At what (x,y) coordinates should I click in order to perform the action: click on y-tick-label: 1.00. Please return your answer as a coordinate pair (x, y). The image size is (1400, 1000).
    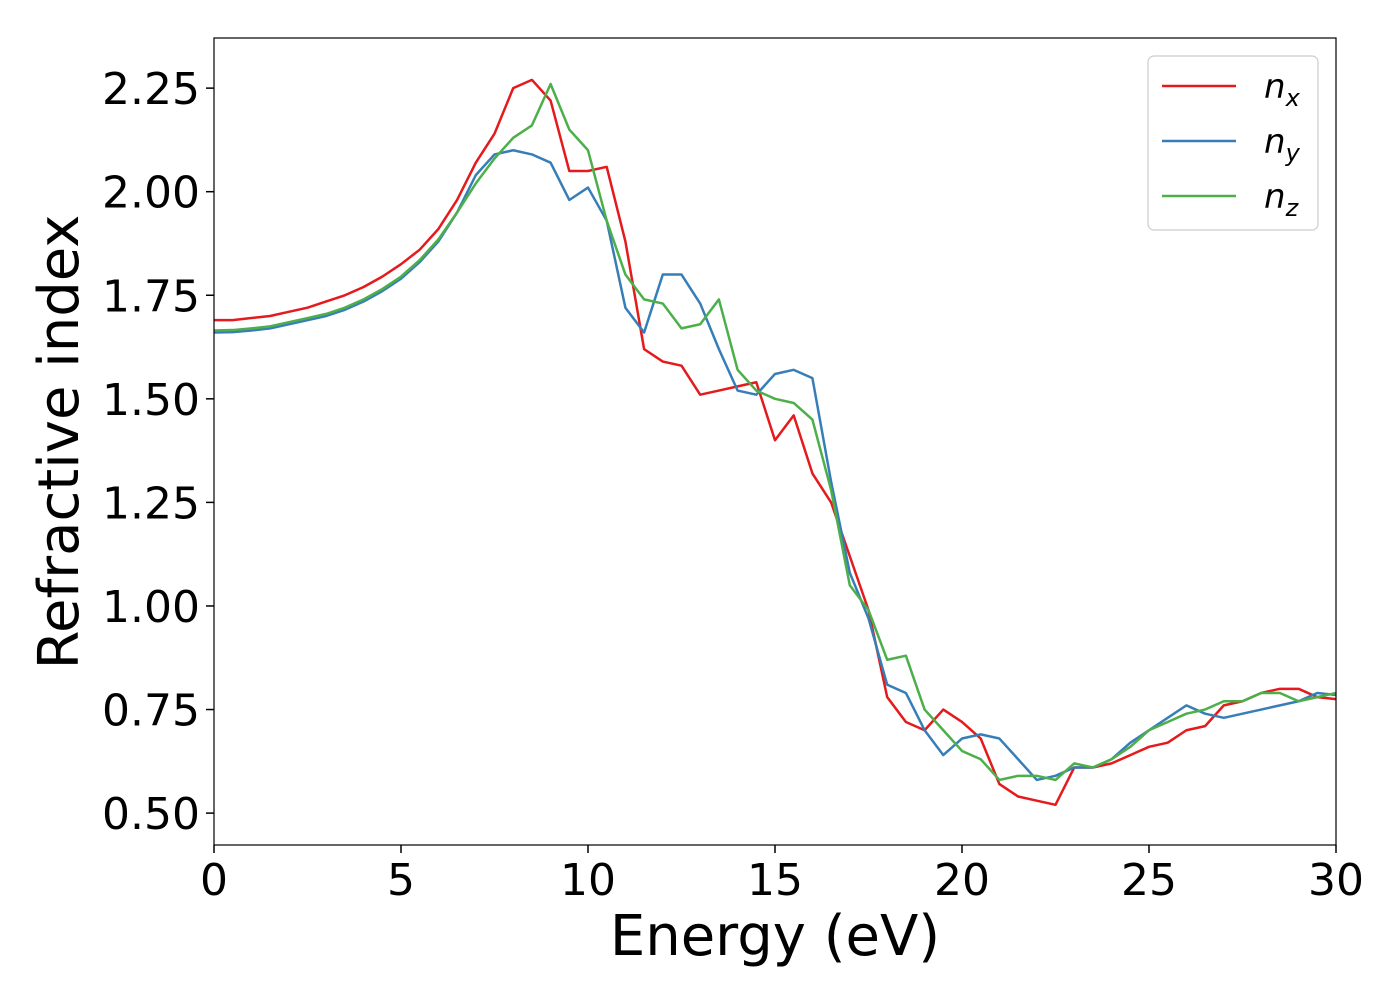
    Looking at the image, I should click on (151, 607).